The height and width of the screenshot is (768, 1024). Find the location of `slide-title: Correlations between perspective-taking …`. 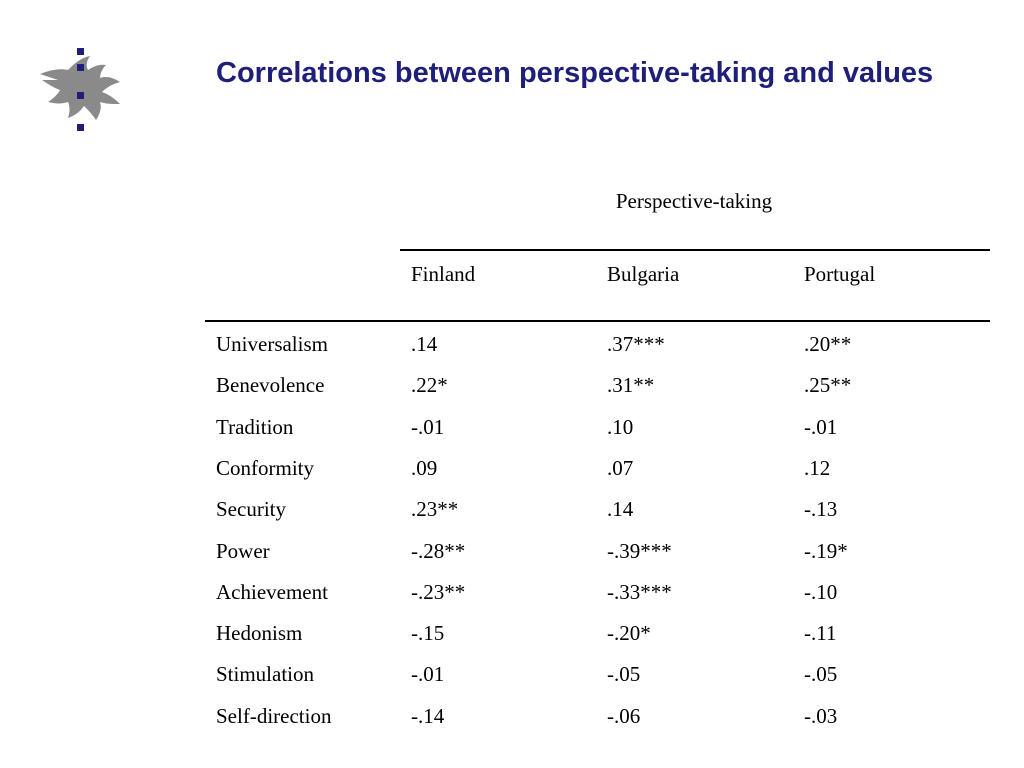

slide-title: Correlations between perspective-taking … is located at coordinates (575, 73).